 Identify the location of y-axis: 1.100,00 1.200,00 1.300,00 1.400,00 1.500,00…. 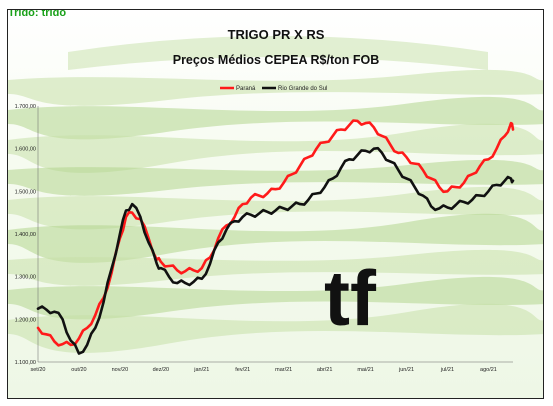
(27, 235).